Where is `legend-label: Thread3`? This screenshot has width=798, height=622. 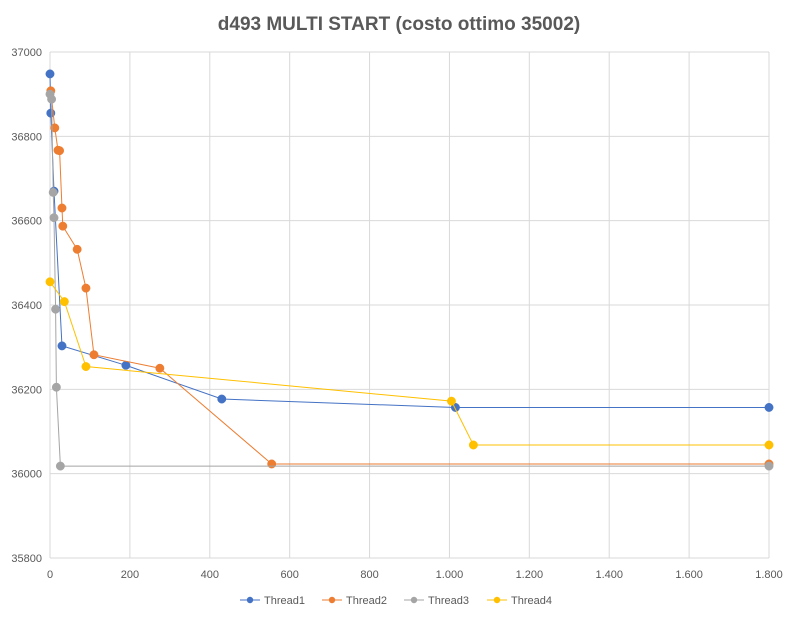
legend-label: Thread3 is located at coordinates (448, 601).